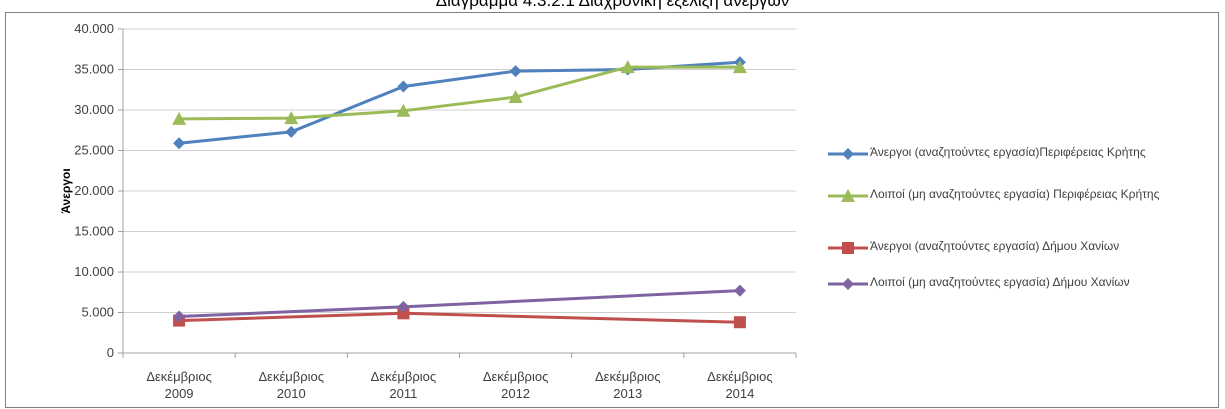 Image resolution: width=1225 pixels, height=409 pixels. What do you see at coordinates (404, 385) in the screenshot?
I see `x-tick-label: Δεκέμβριος 2011` at bounding box center [404, 385].